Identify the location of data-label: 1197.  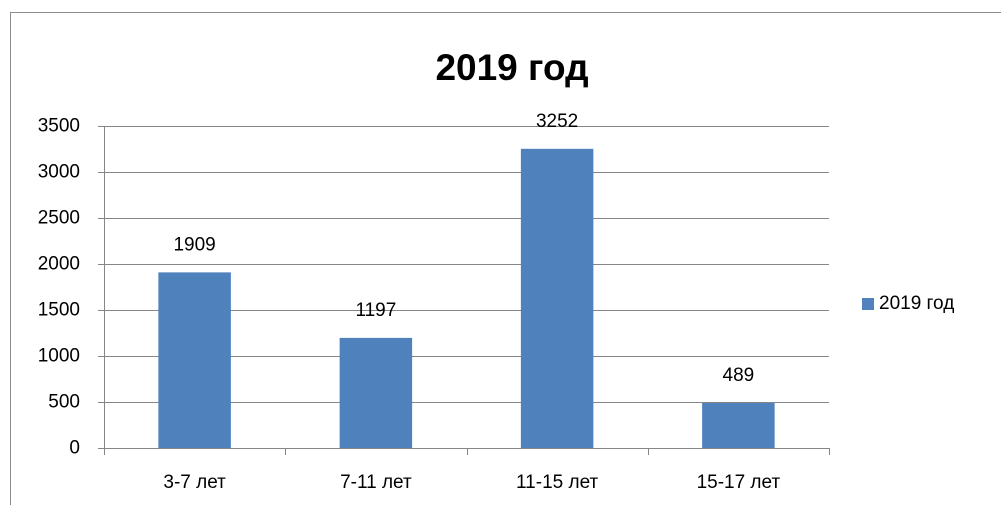
(375, 310).